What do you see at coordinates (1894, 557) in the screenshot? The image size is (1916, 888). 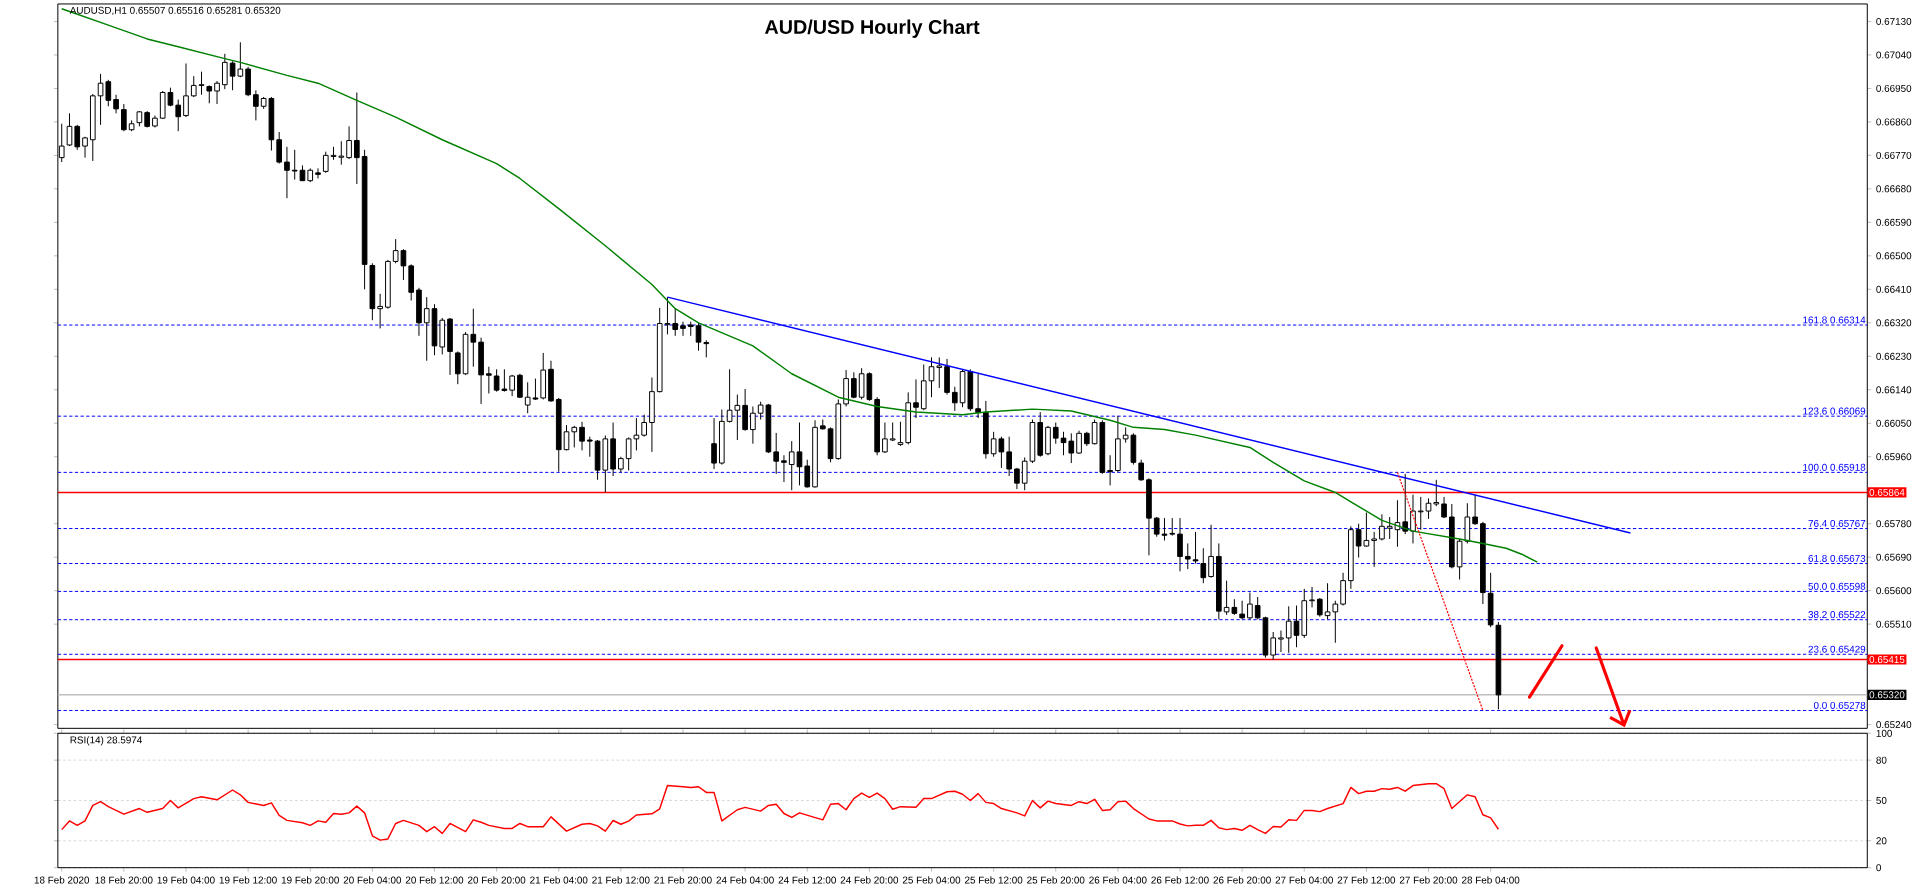 I see `y-tick-label: 0.65690` at bounding box center [1894, 557].